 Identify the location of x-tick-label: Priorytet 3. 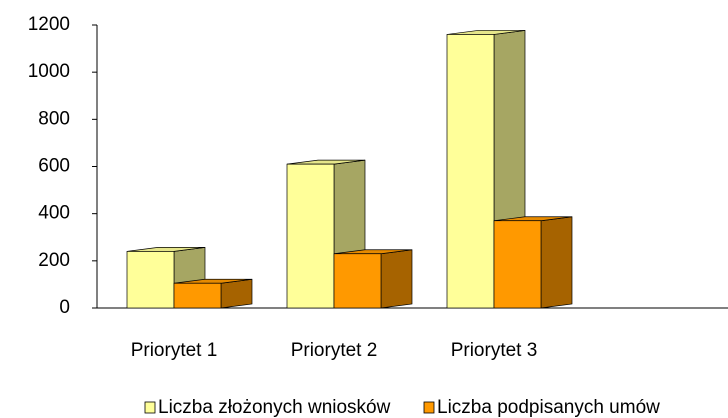
(494, 350).